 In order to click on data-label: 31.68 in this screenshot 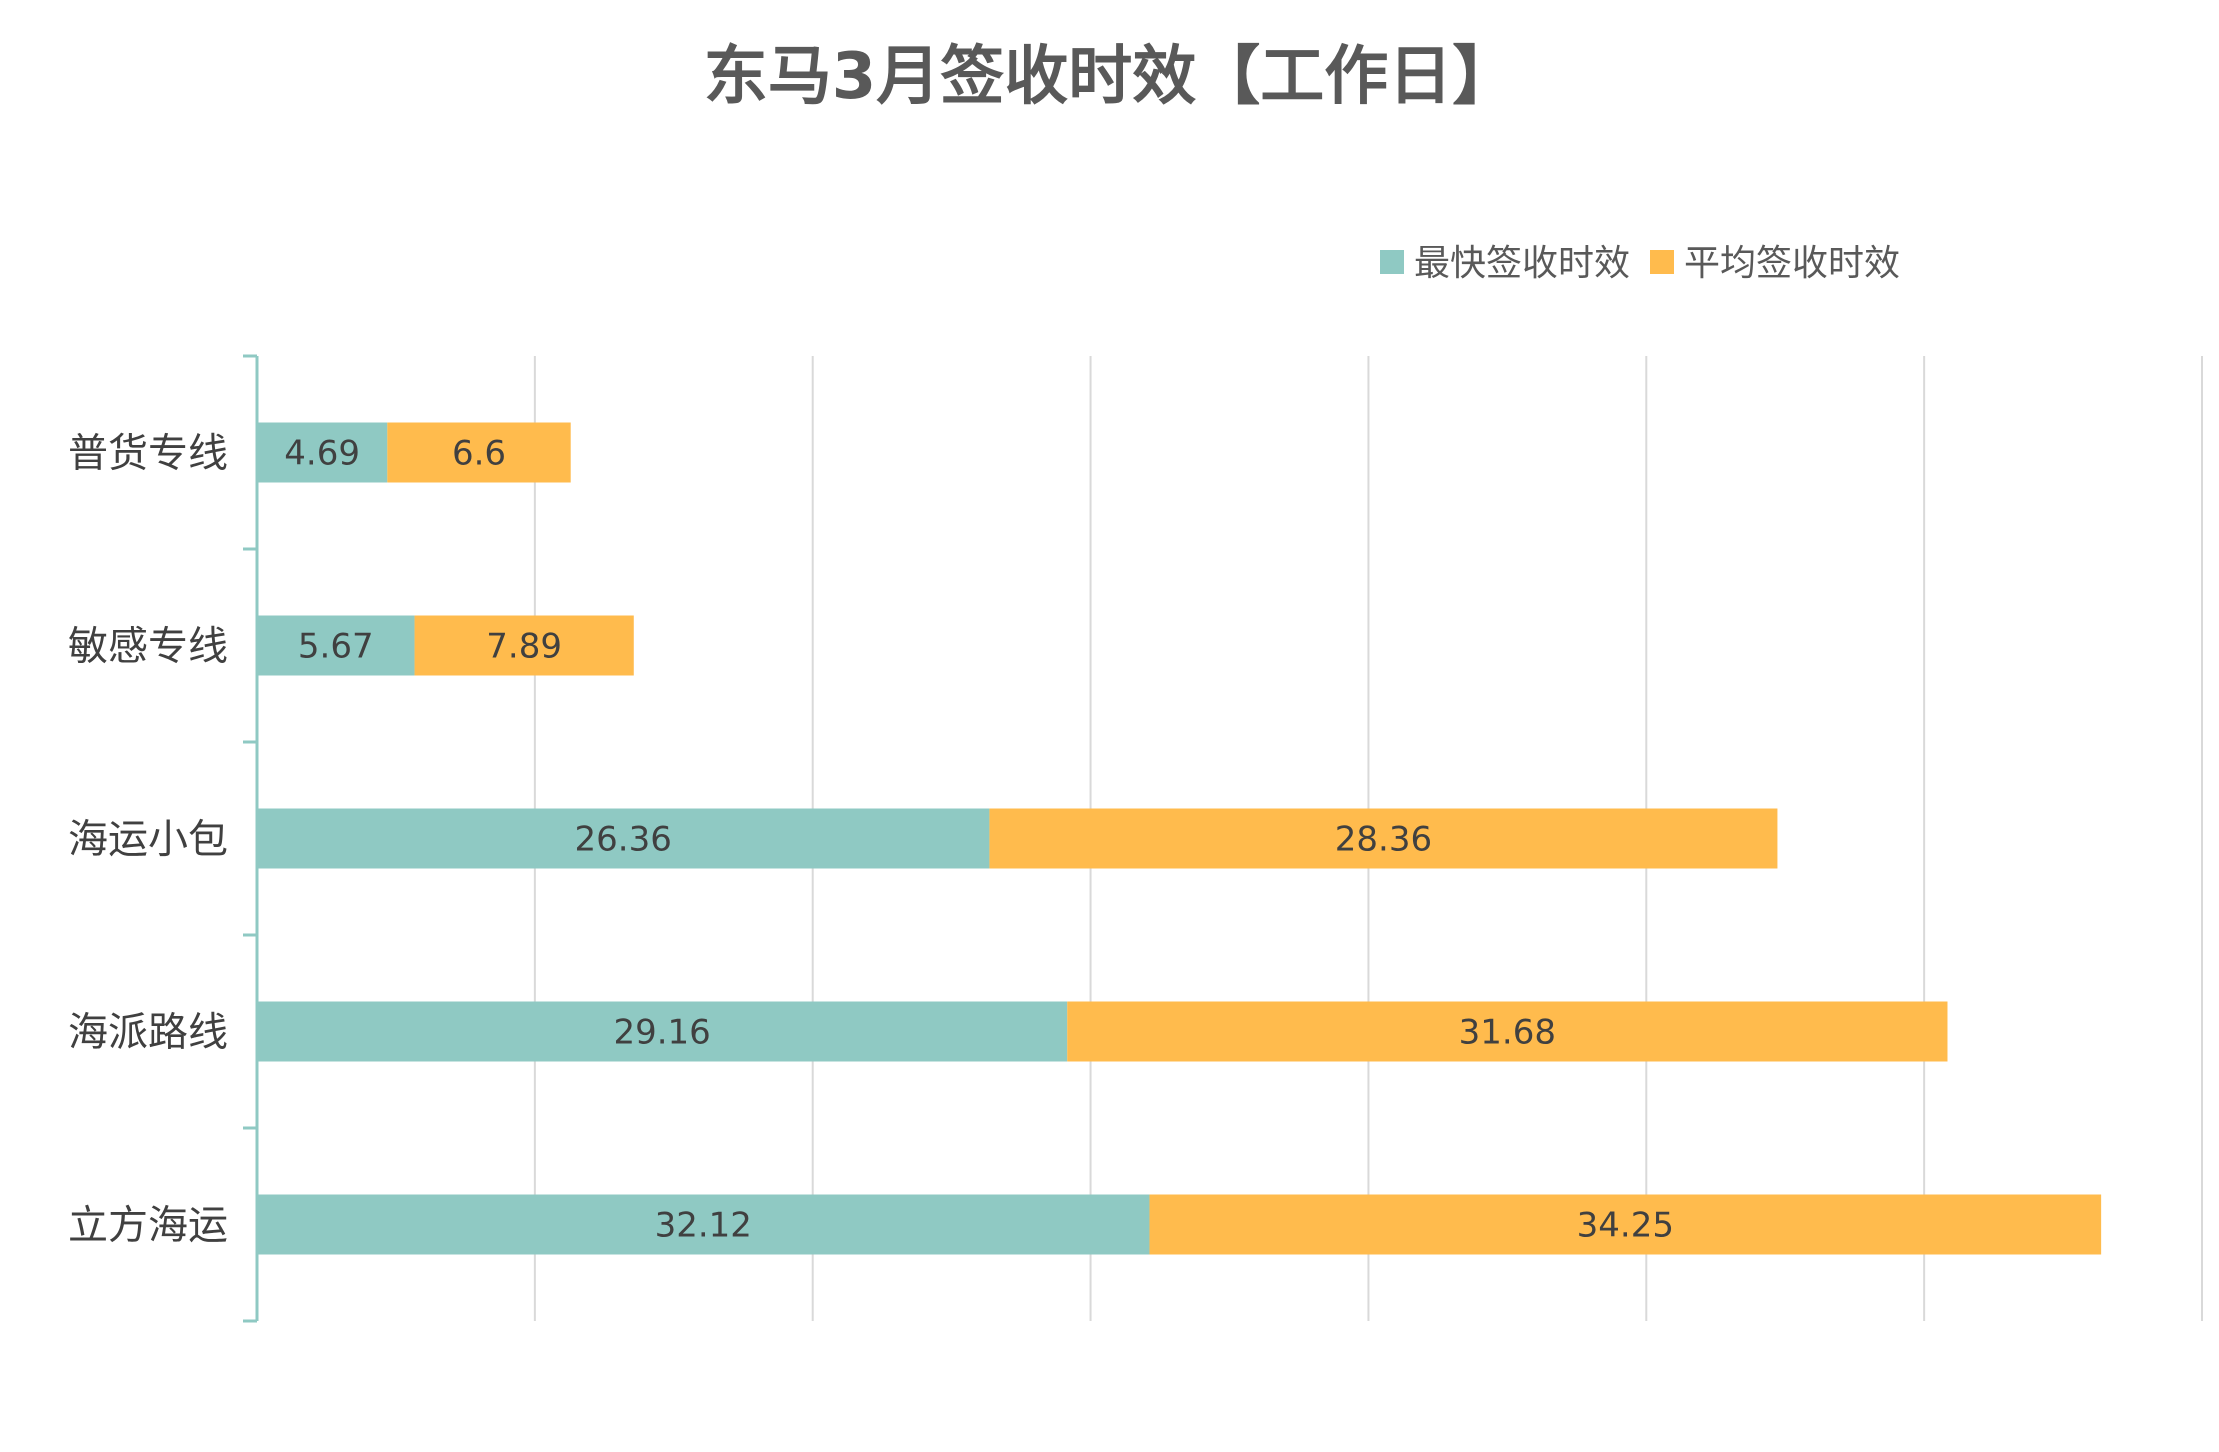, I will do `click(1507, 1033)`.